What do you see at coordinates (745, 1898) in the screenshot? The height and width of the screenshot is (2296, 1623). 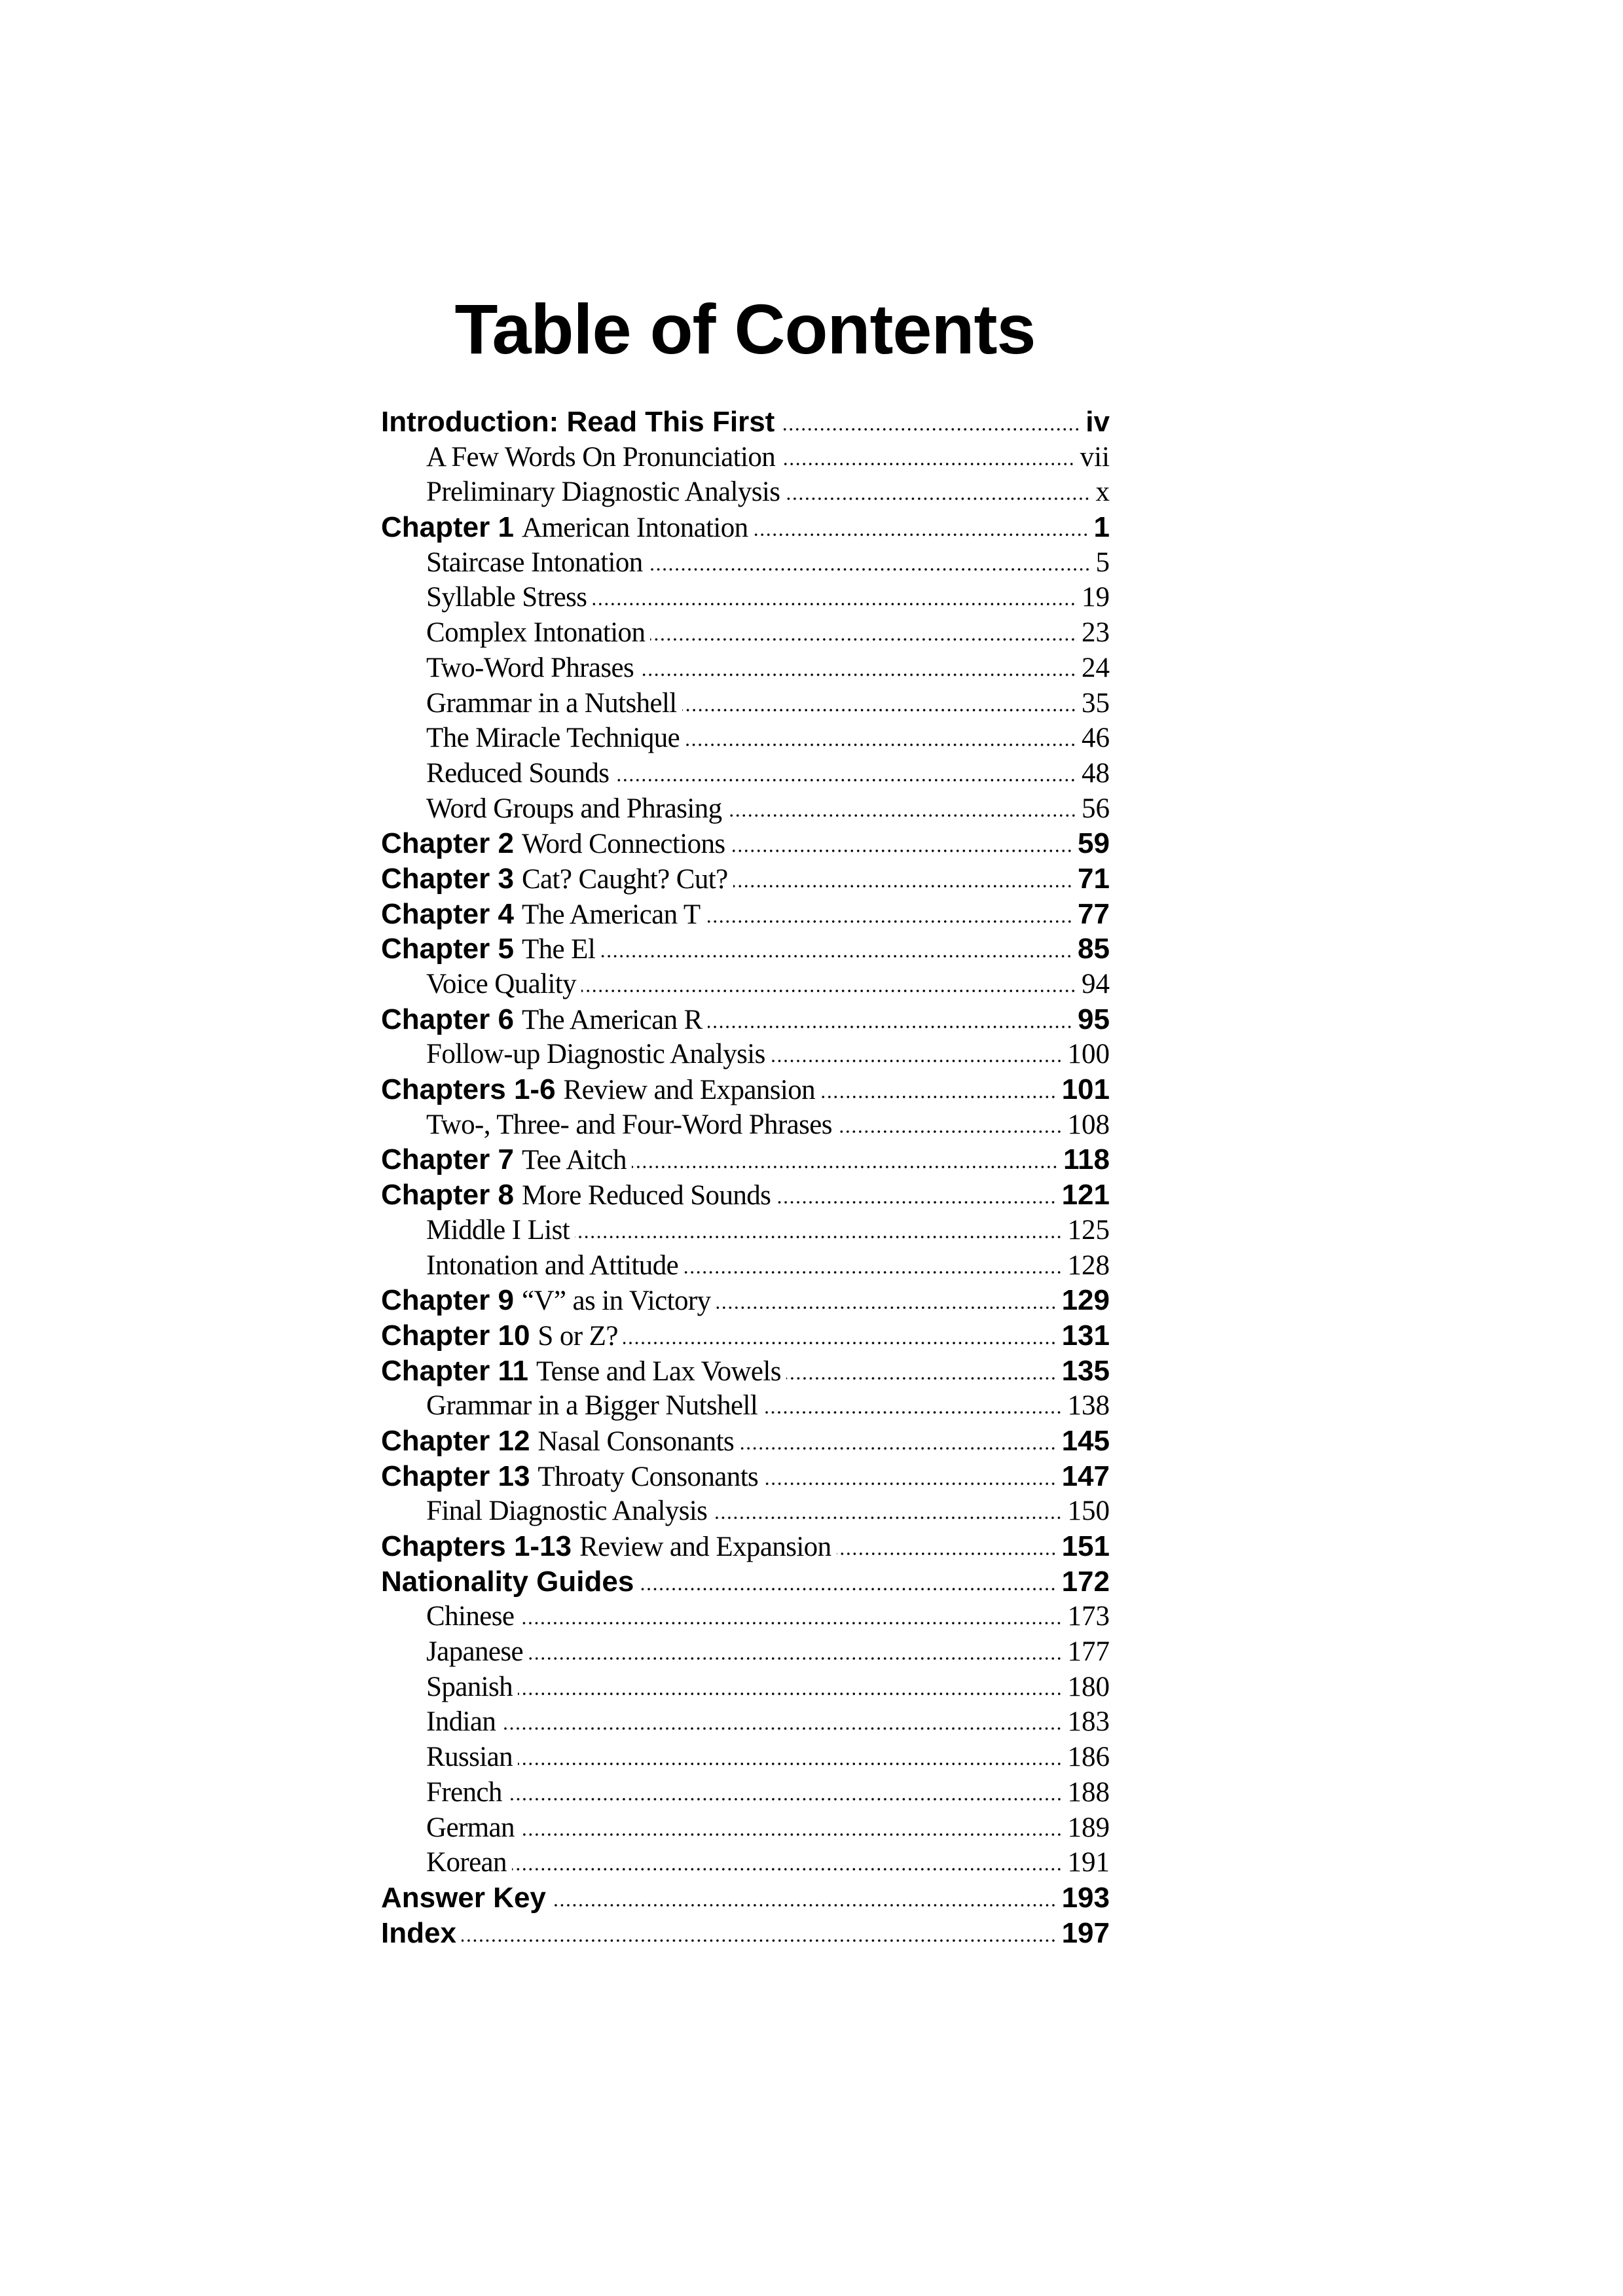 I see `toc-entry: Answer Key 193` at bounding box center [745, 1898].